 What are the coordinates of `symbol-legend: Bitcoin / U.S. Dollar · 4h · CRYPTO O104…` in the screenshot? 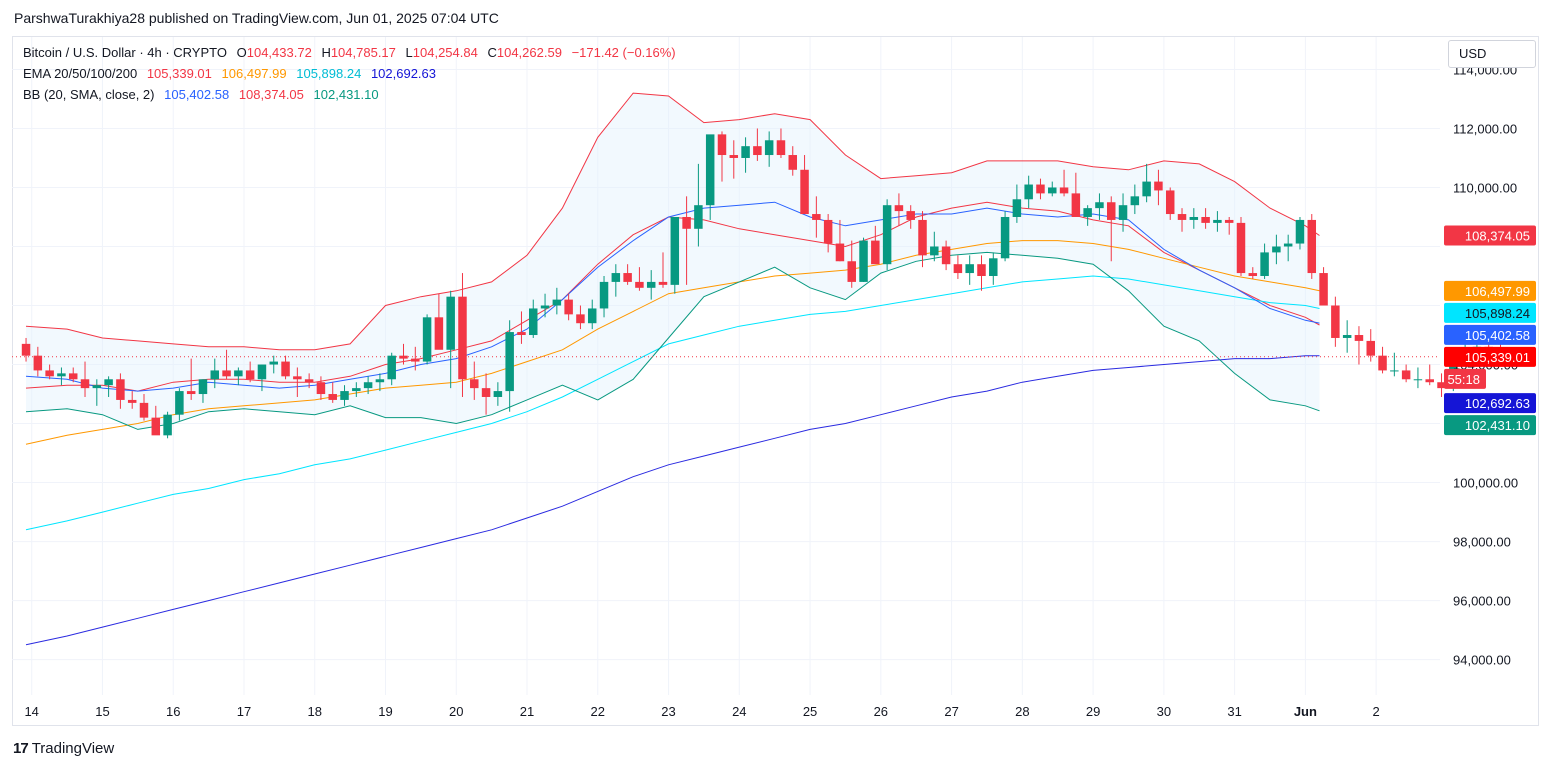 It's located at (352, 52).